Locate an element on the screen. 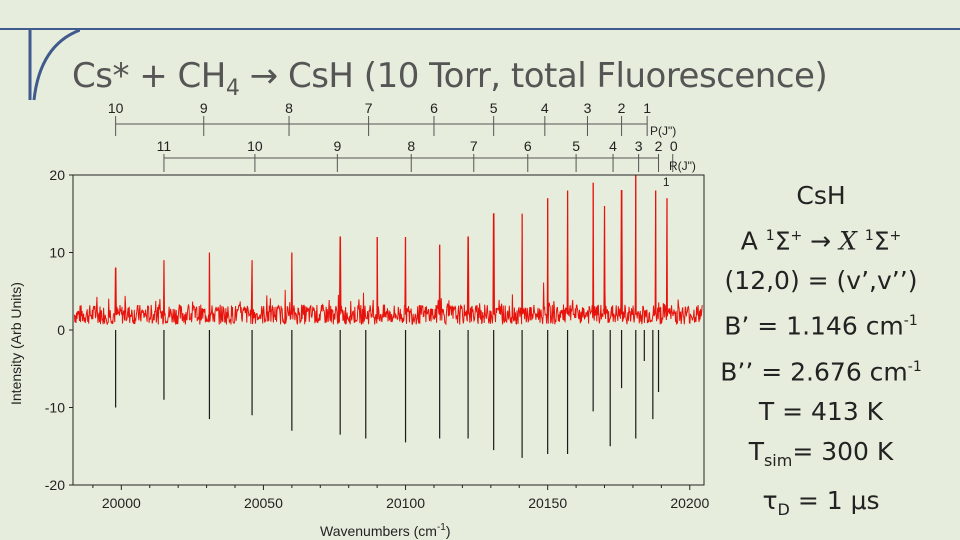 Image resolution: width=960 pixels, height=540 pixels. y-tick-label: 10 is located at coordinates (57, 253).